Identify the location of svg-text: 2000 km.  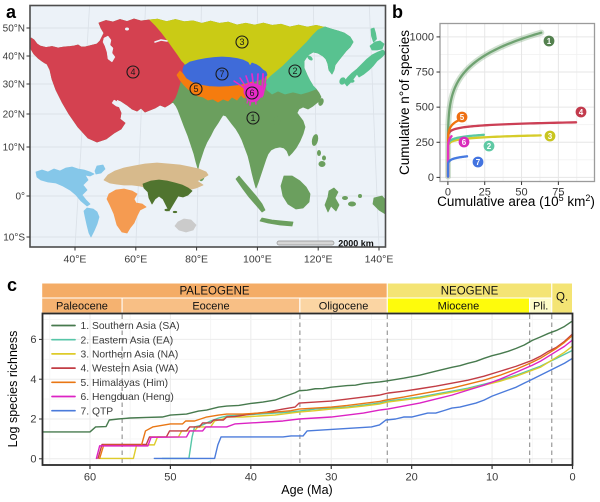
(356, 244).